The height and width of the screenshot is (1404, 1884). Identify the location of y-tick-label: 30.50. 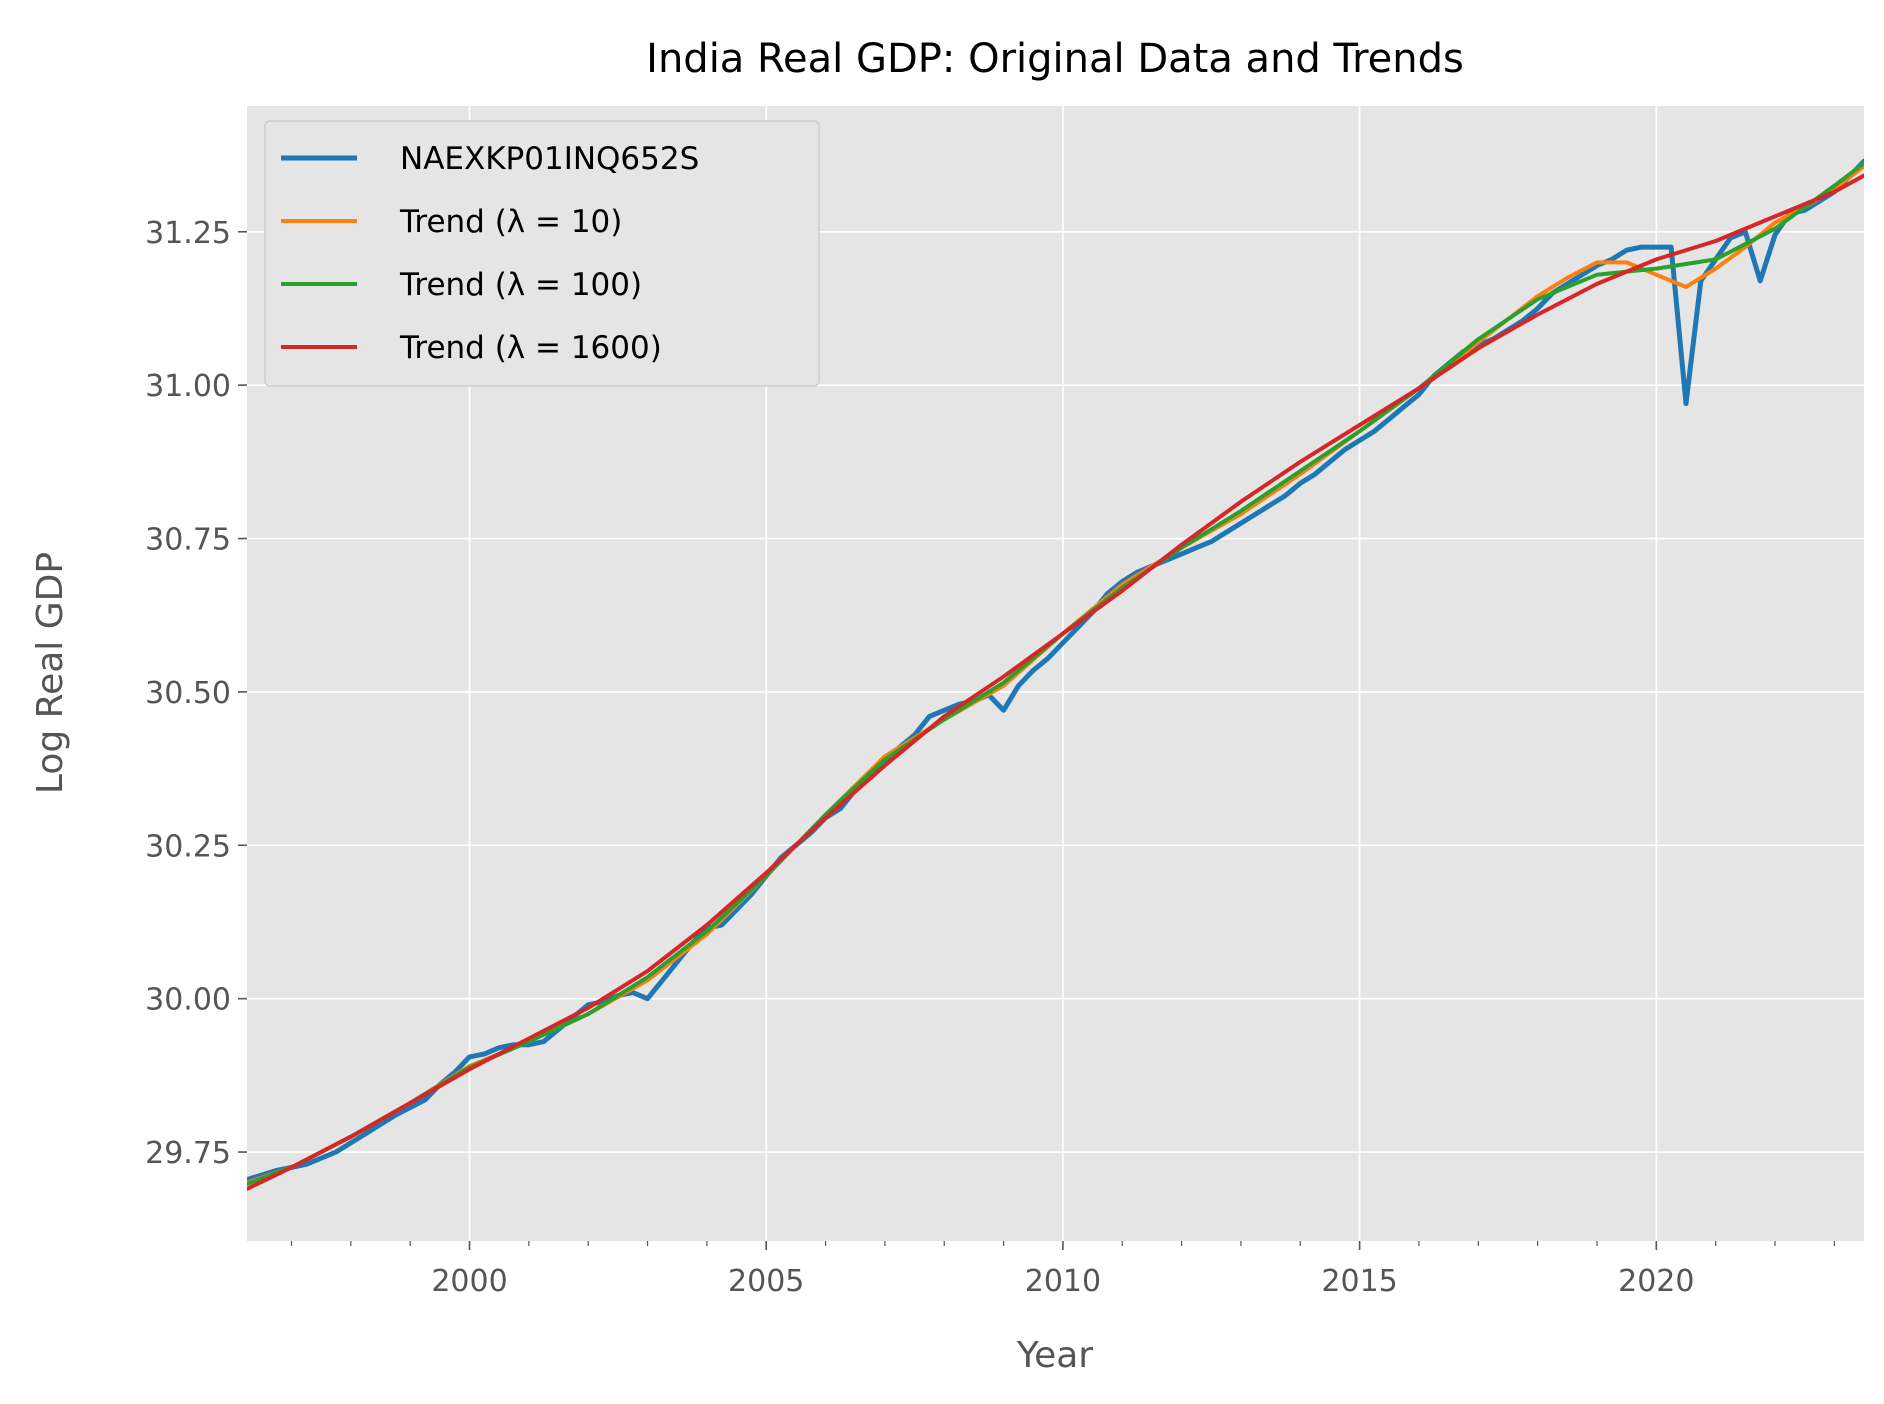
(188, 693).